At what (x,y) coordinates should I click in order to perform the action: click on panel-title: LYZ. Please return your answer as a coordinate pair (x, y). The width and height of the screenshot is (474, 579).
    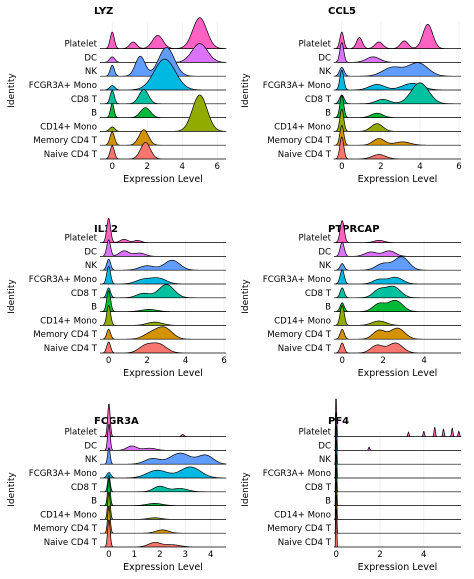
    Looking at the image, I should click on (103, 11).